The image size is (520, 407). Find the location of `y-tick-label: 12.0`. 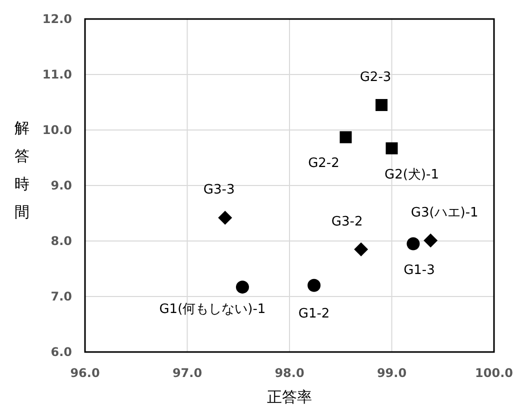

y-tick-label: 12.0 is located at coordinates (57, 19).